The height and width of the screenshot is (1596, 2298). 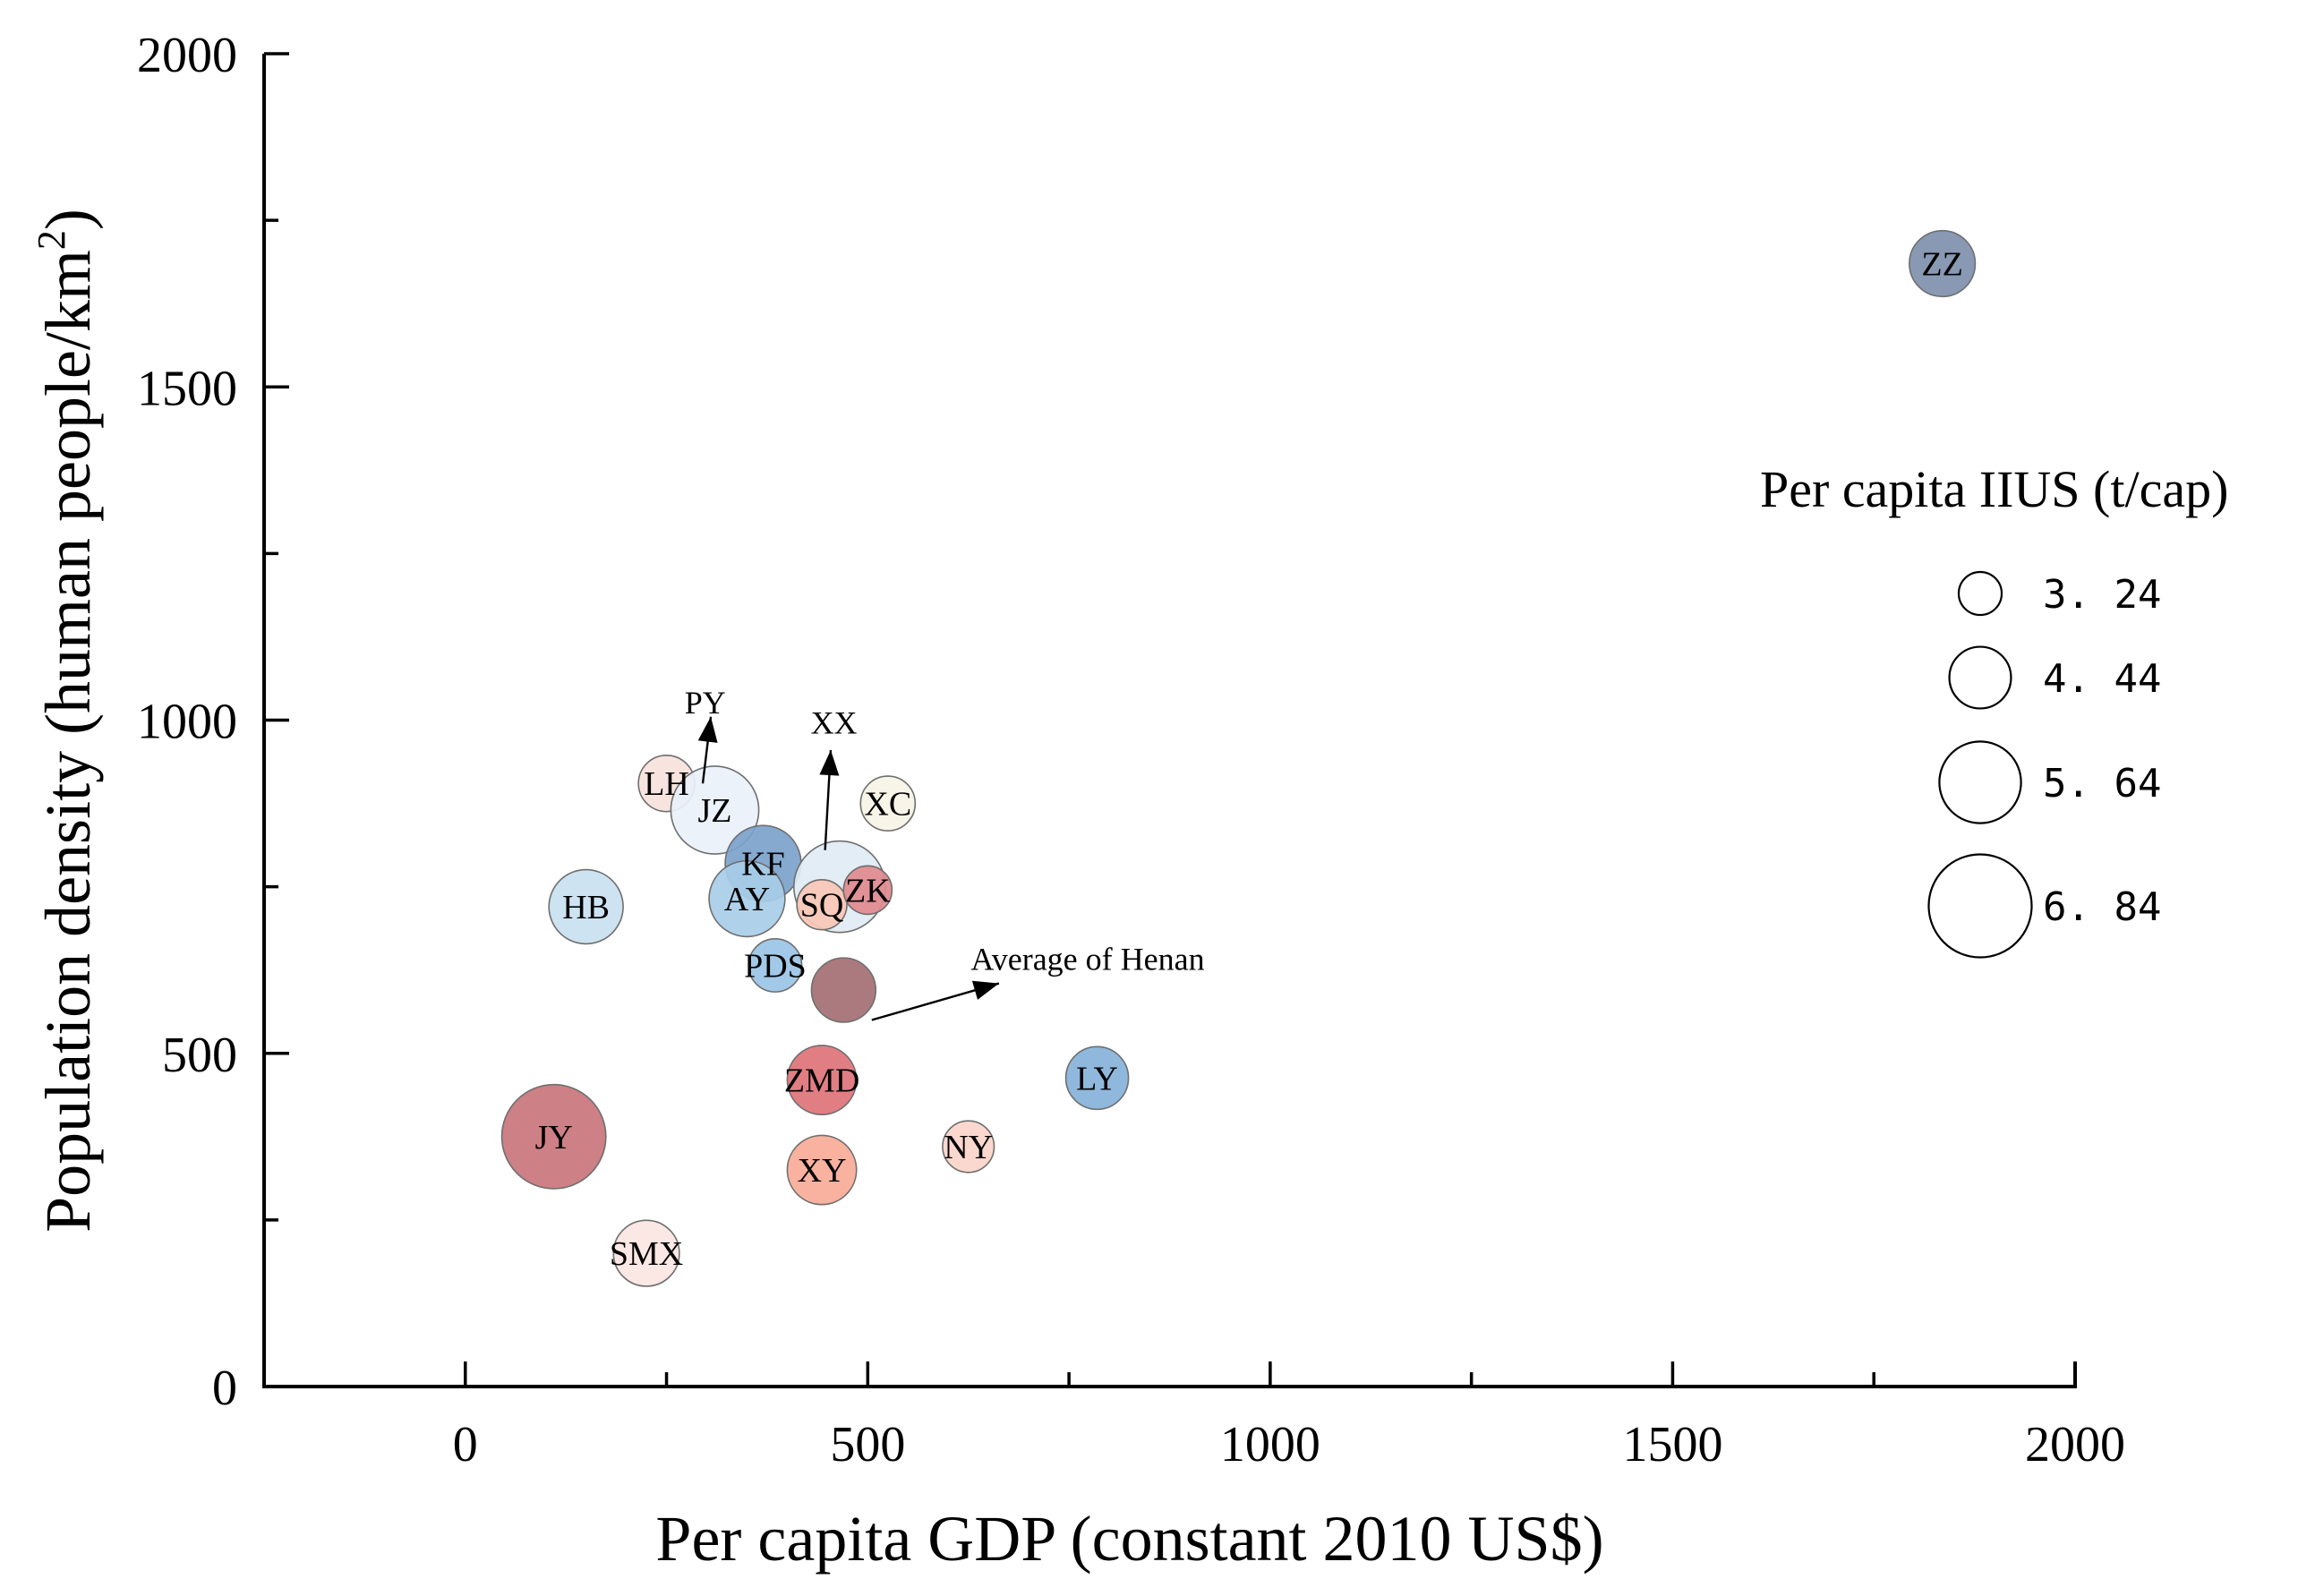 What do you see at coordinates (1270, 1444) in the screenshot?
I see `x-tick-label: 1000` at bounding box center [1270, 1444].